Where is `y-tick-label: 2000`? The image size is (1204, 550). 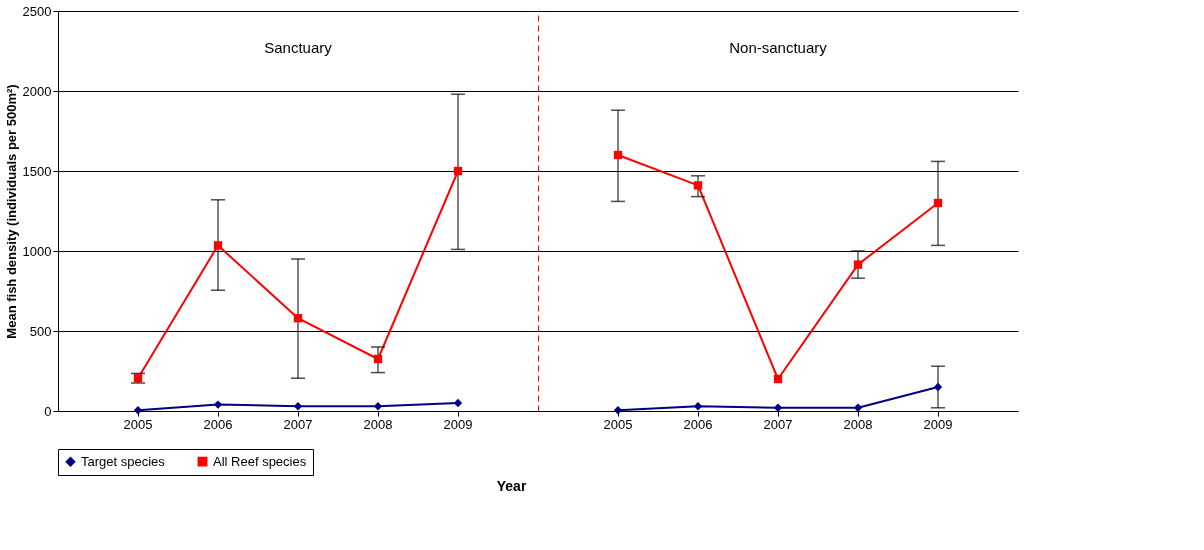 y-tick-label: 2000 is located at coordinates (37, 91).